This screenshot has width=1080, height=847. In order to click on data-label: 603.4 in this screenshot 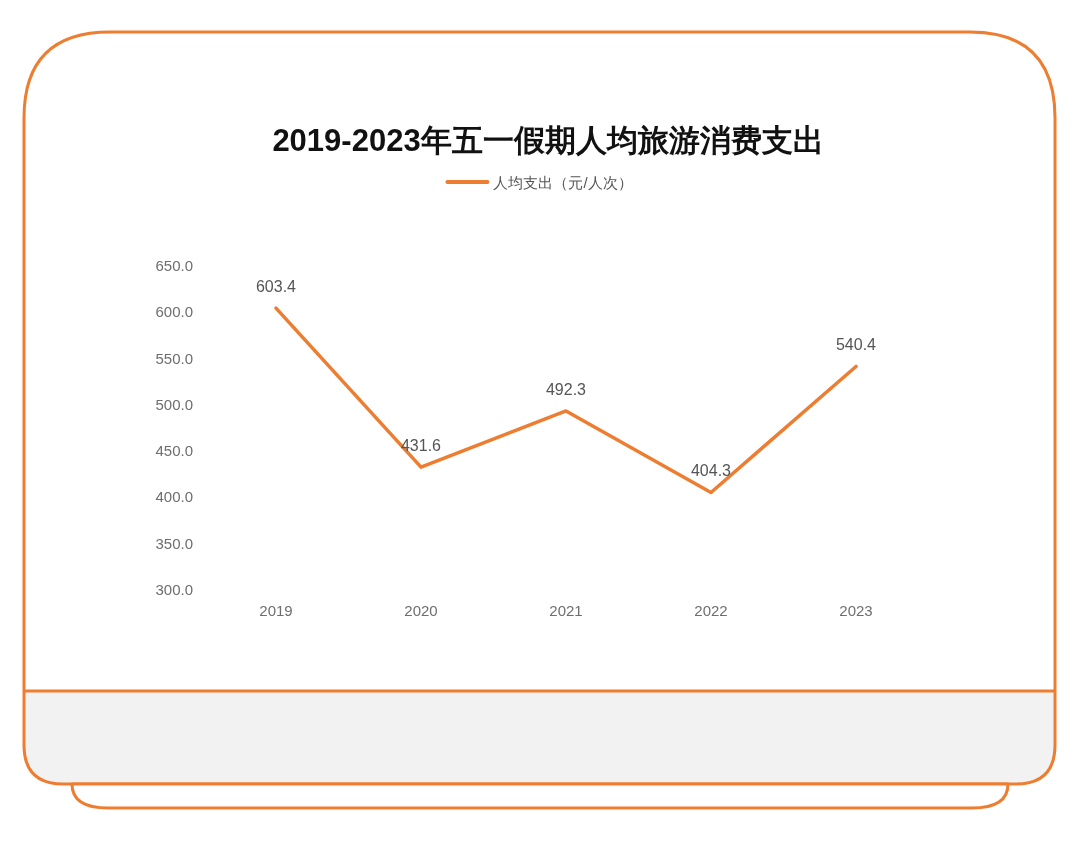, I will do `click(276, 286)`.